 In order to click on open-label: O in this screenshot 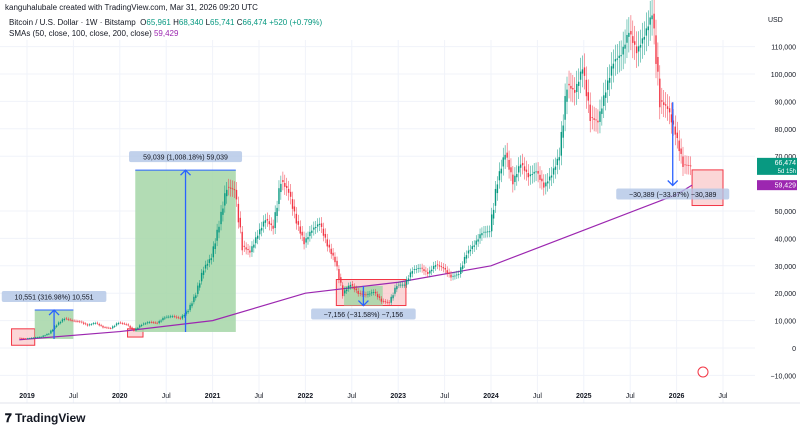, I will do `click(143, 22)`.